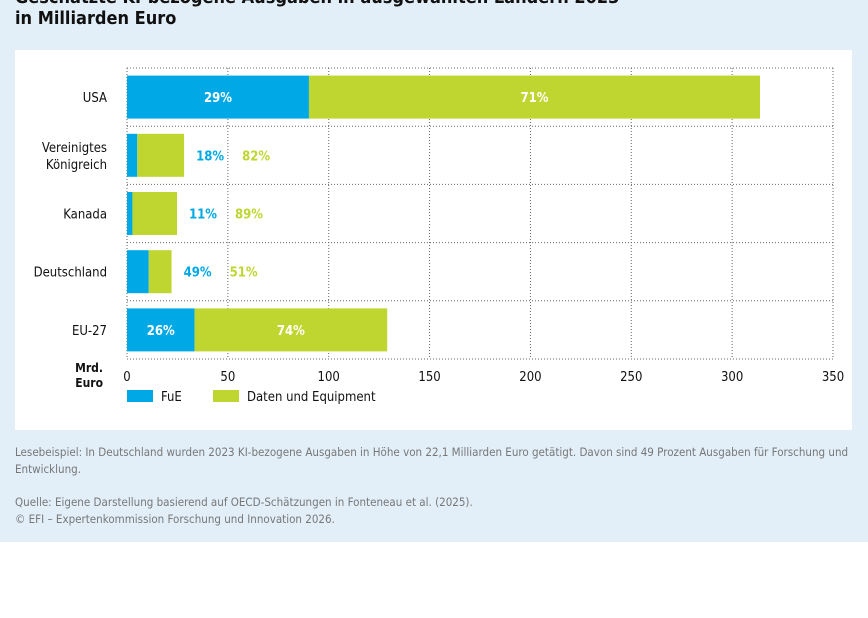 This screenshot has height=618, width=868. What do you see at coordinates (85, 215) in the screenshot?
I see `category-label: Kanada` at bounding box center [85, 215].